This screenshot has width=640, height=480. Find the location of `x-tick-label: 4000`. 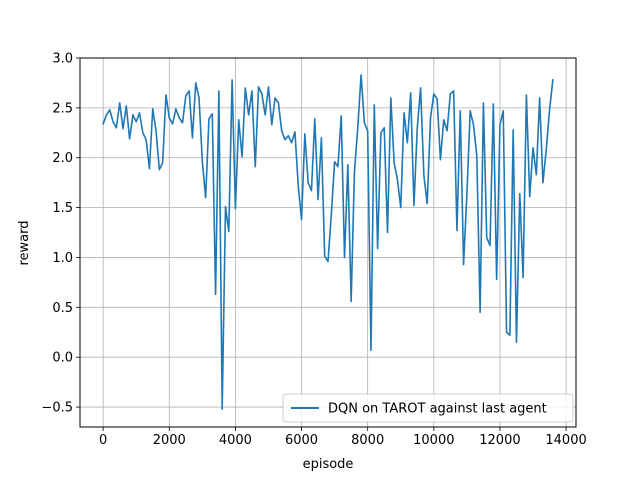

x-tick-label: 4000 is located at coordinates (235, 440).